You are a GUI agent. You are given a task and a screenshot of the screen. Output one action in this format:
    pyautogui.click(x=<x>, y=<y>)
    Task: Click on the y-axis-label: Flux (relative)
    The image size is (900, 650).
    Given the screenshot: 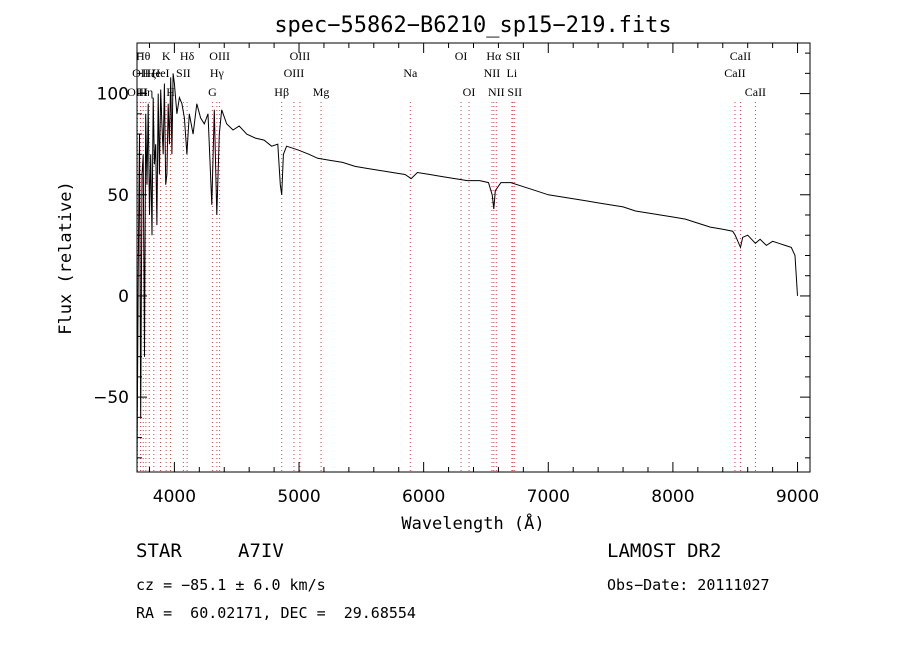 What is the action you would take?
    pyautogui.click(x=66, y=258)
    